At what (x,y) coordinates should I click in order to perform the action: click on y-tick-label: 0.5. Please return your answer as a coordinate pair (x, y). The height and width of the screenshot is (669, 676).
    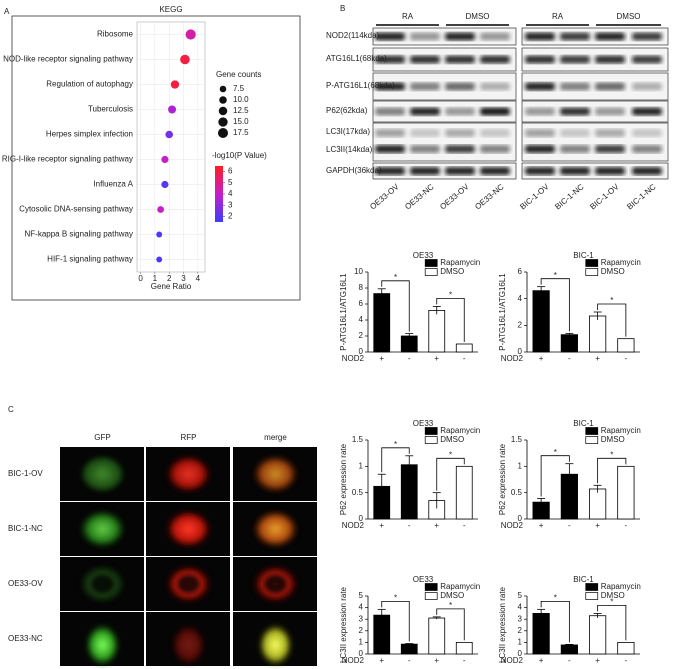
    Looking at the image, I should click on (358, 492).